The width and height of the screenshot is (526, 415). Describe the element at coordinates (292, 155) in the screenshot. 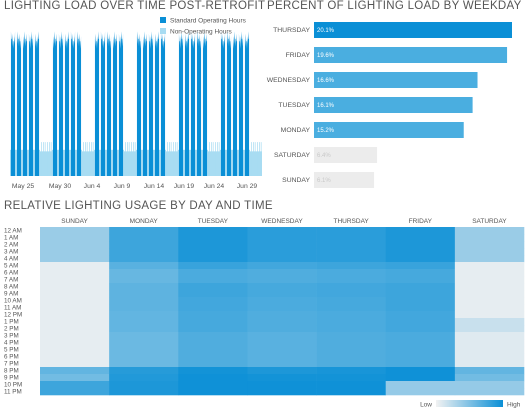

I see `weekday-category-label: SATURDAY` at that location.